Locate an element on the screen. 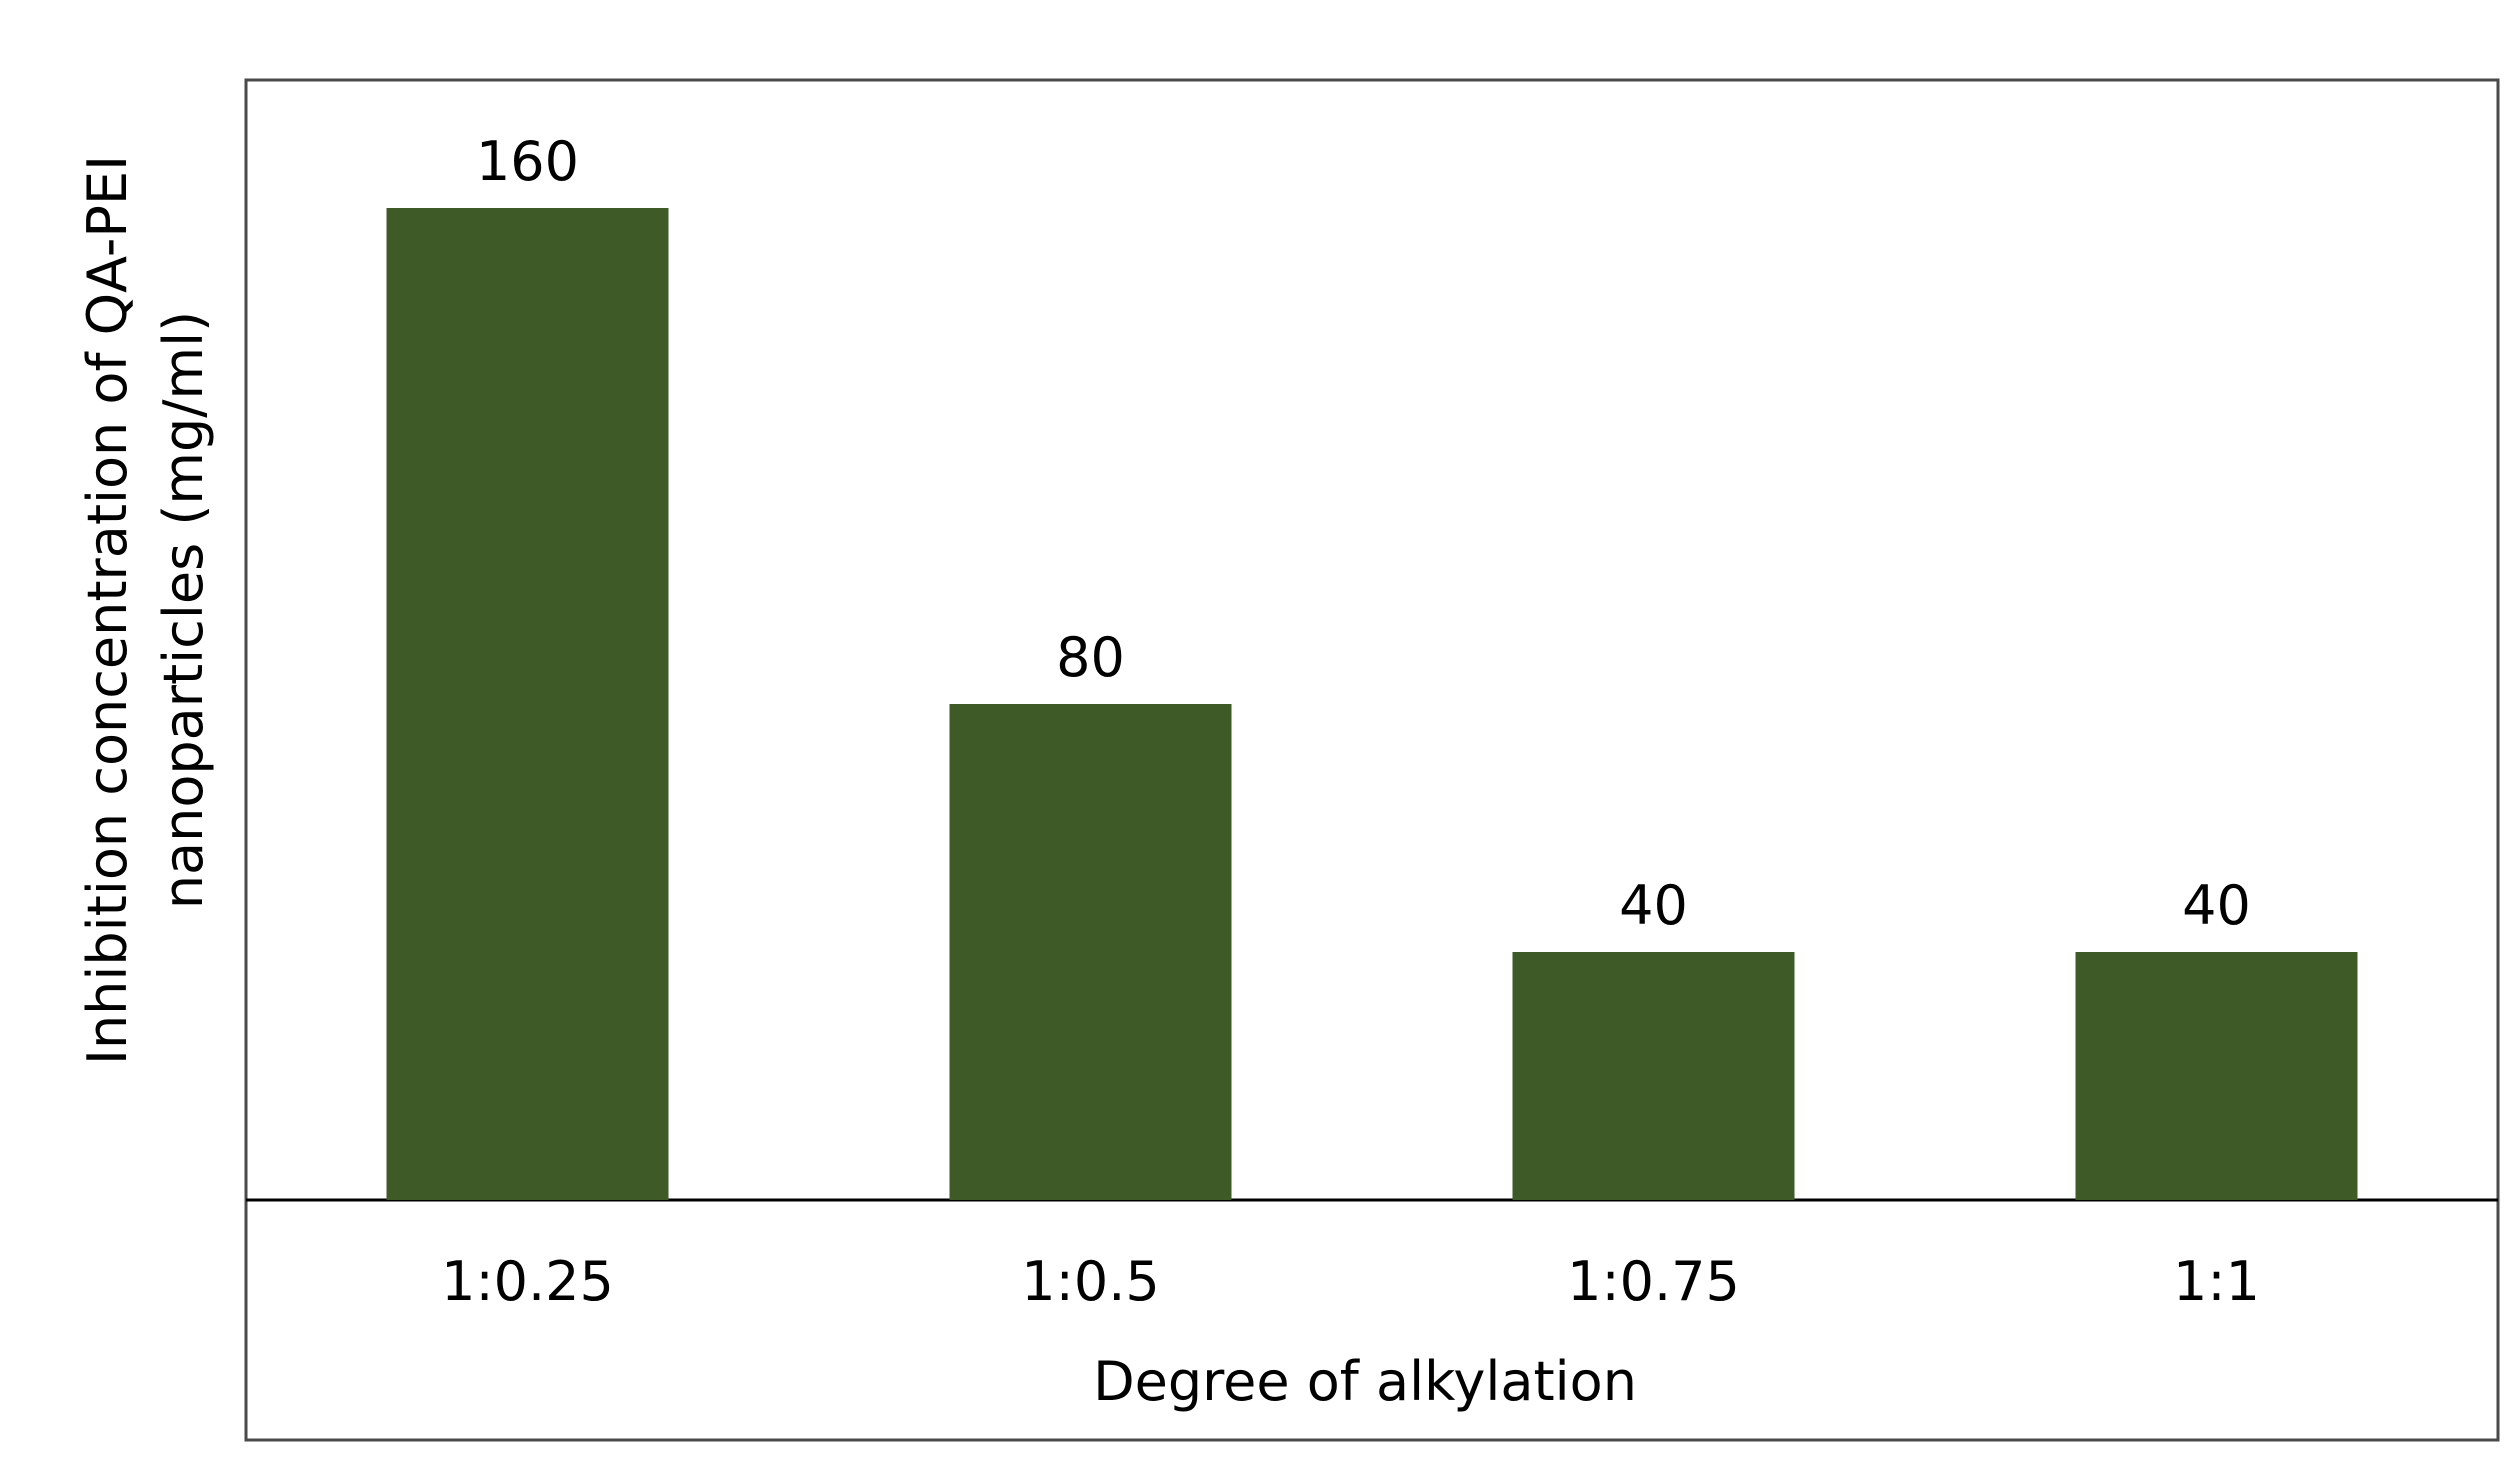 This screenshot has height=1464, width=2520. x-tick-label-3: 1:1 is located at coordinates (2216, 1281).